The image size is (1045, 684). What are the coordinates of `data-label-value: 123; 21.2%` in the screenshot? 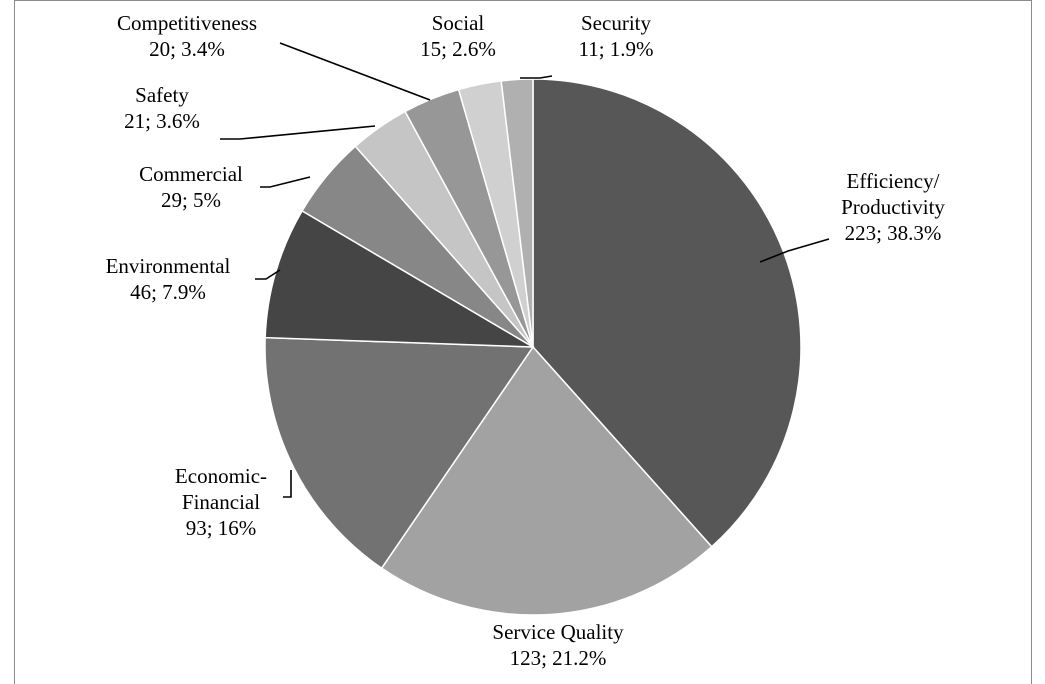 It's located at (558, 658).